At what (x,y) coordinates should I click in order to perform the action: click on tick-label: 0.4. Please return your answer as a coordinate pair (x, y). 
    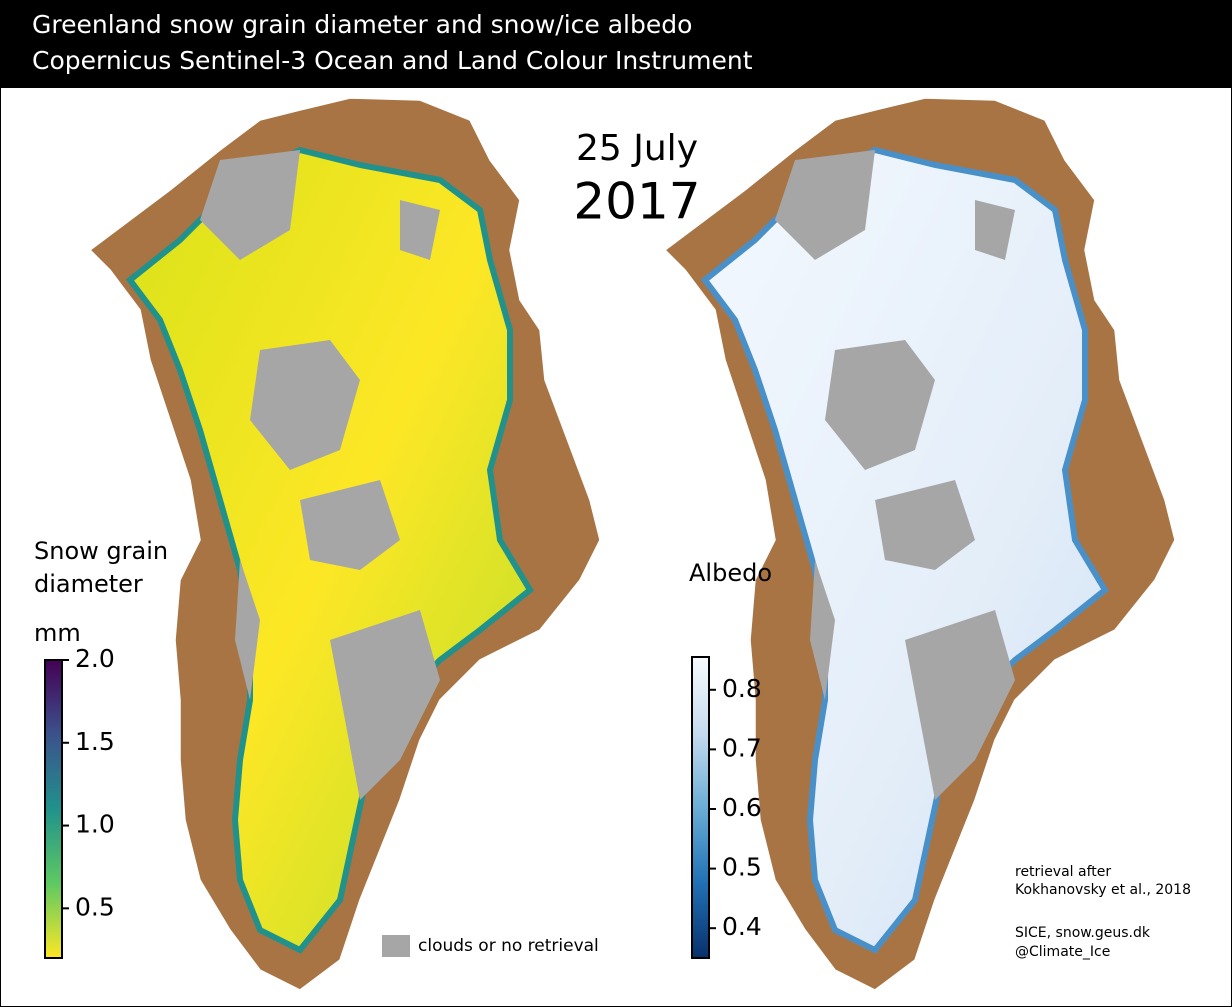
    Looking at the image, I should click on (742, 926).